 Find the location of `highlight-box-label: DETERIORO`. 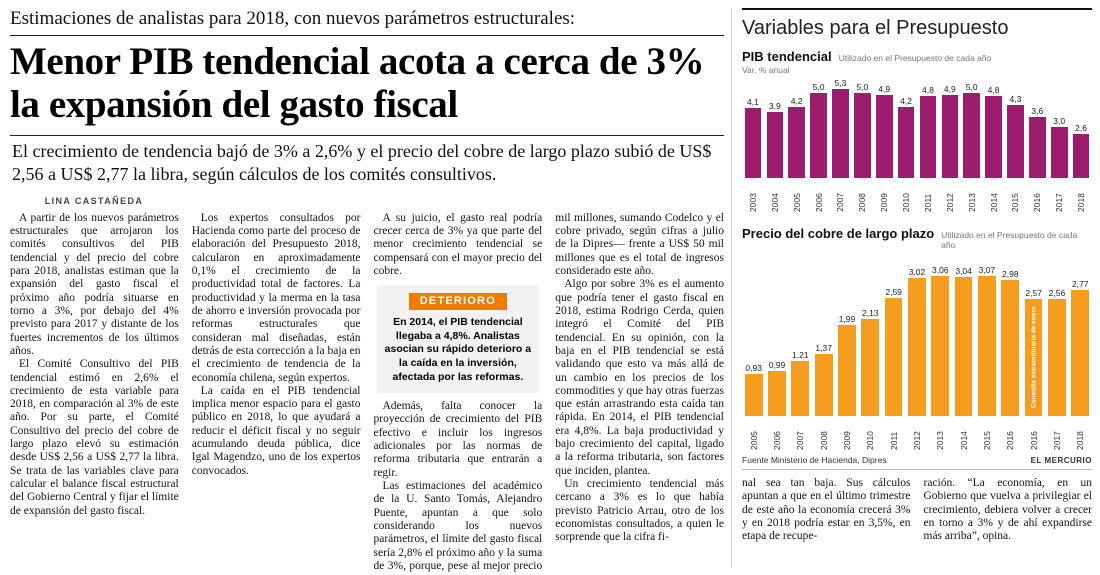

highlight-box-label: DETERIORO is located at coordinates (457, 301).